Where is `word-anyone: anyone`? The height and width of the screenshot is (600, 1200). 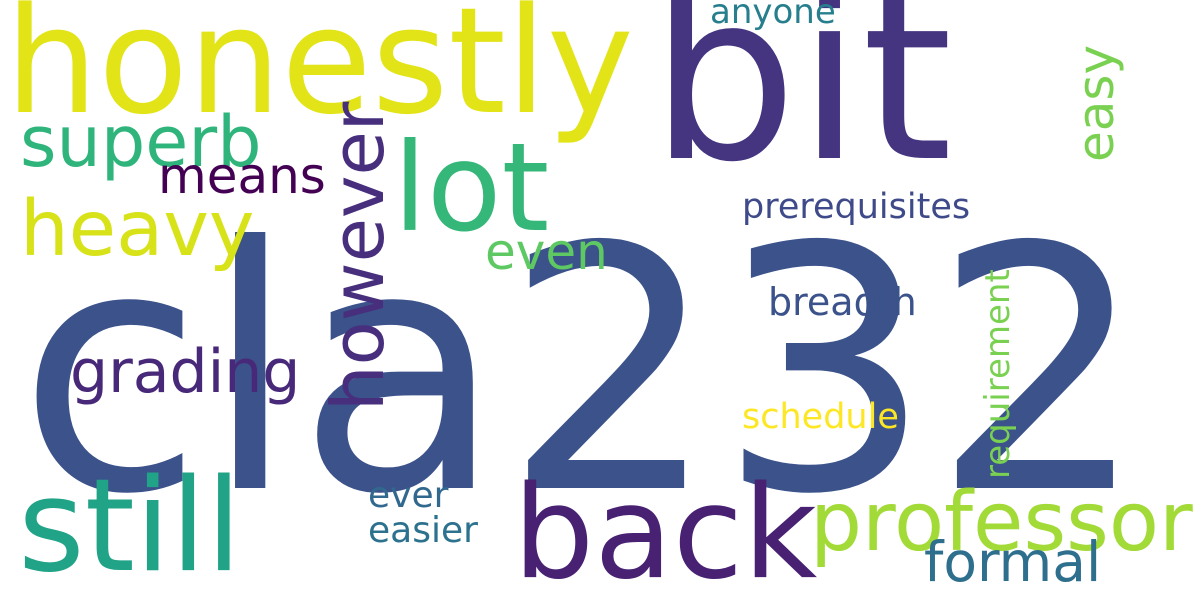
word-anyone: anyone is located at coordinates (773, 16).